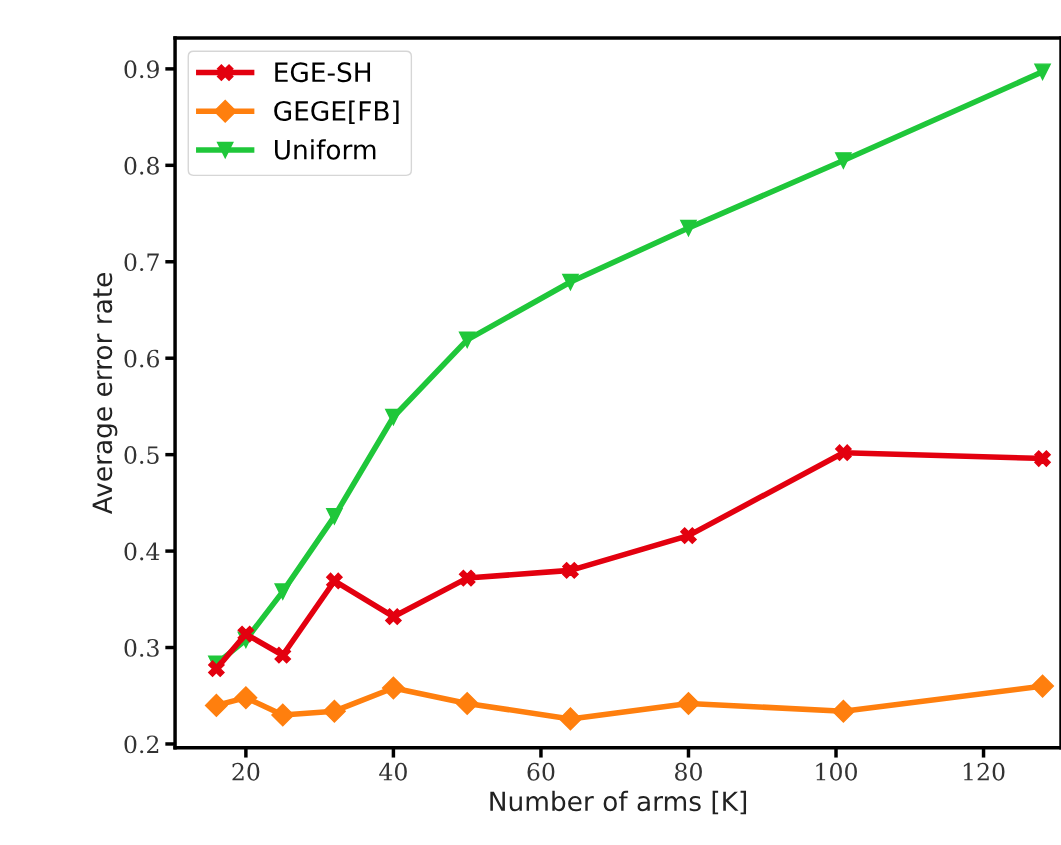  Describe the element at coordinates (323, 72) in the screenshot. I see `legend-label: EGE-SH` at that location.